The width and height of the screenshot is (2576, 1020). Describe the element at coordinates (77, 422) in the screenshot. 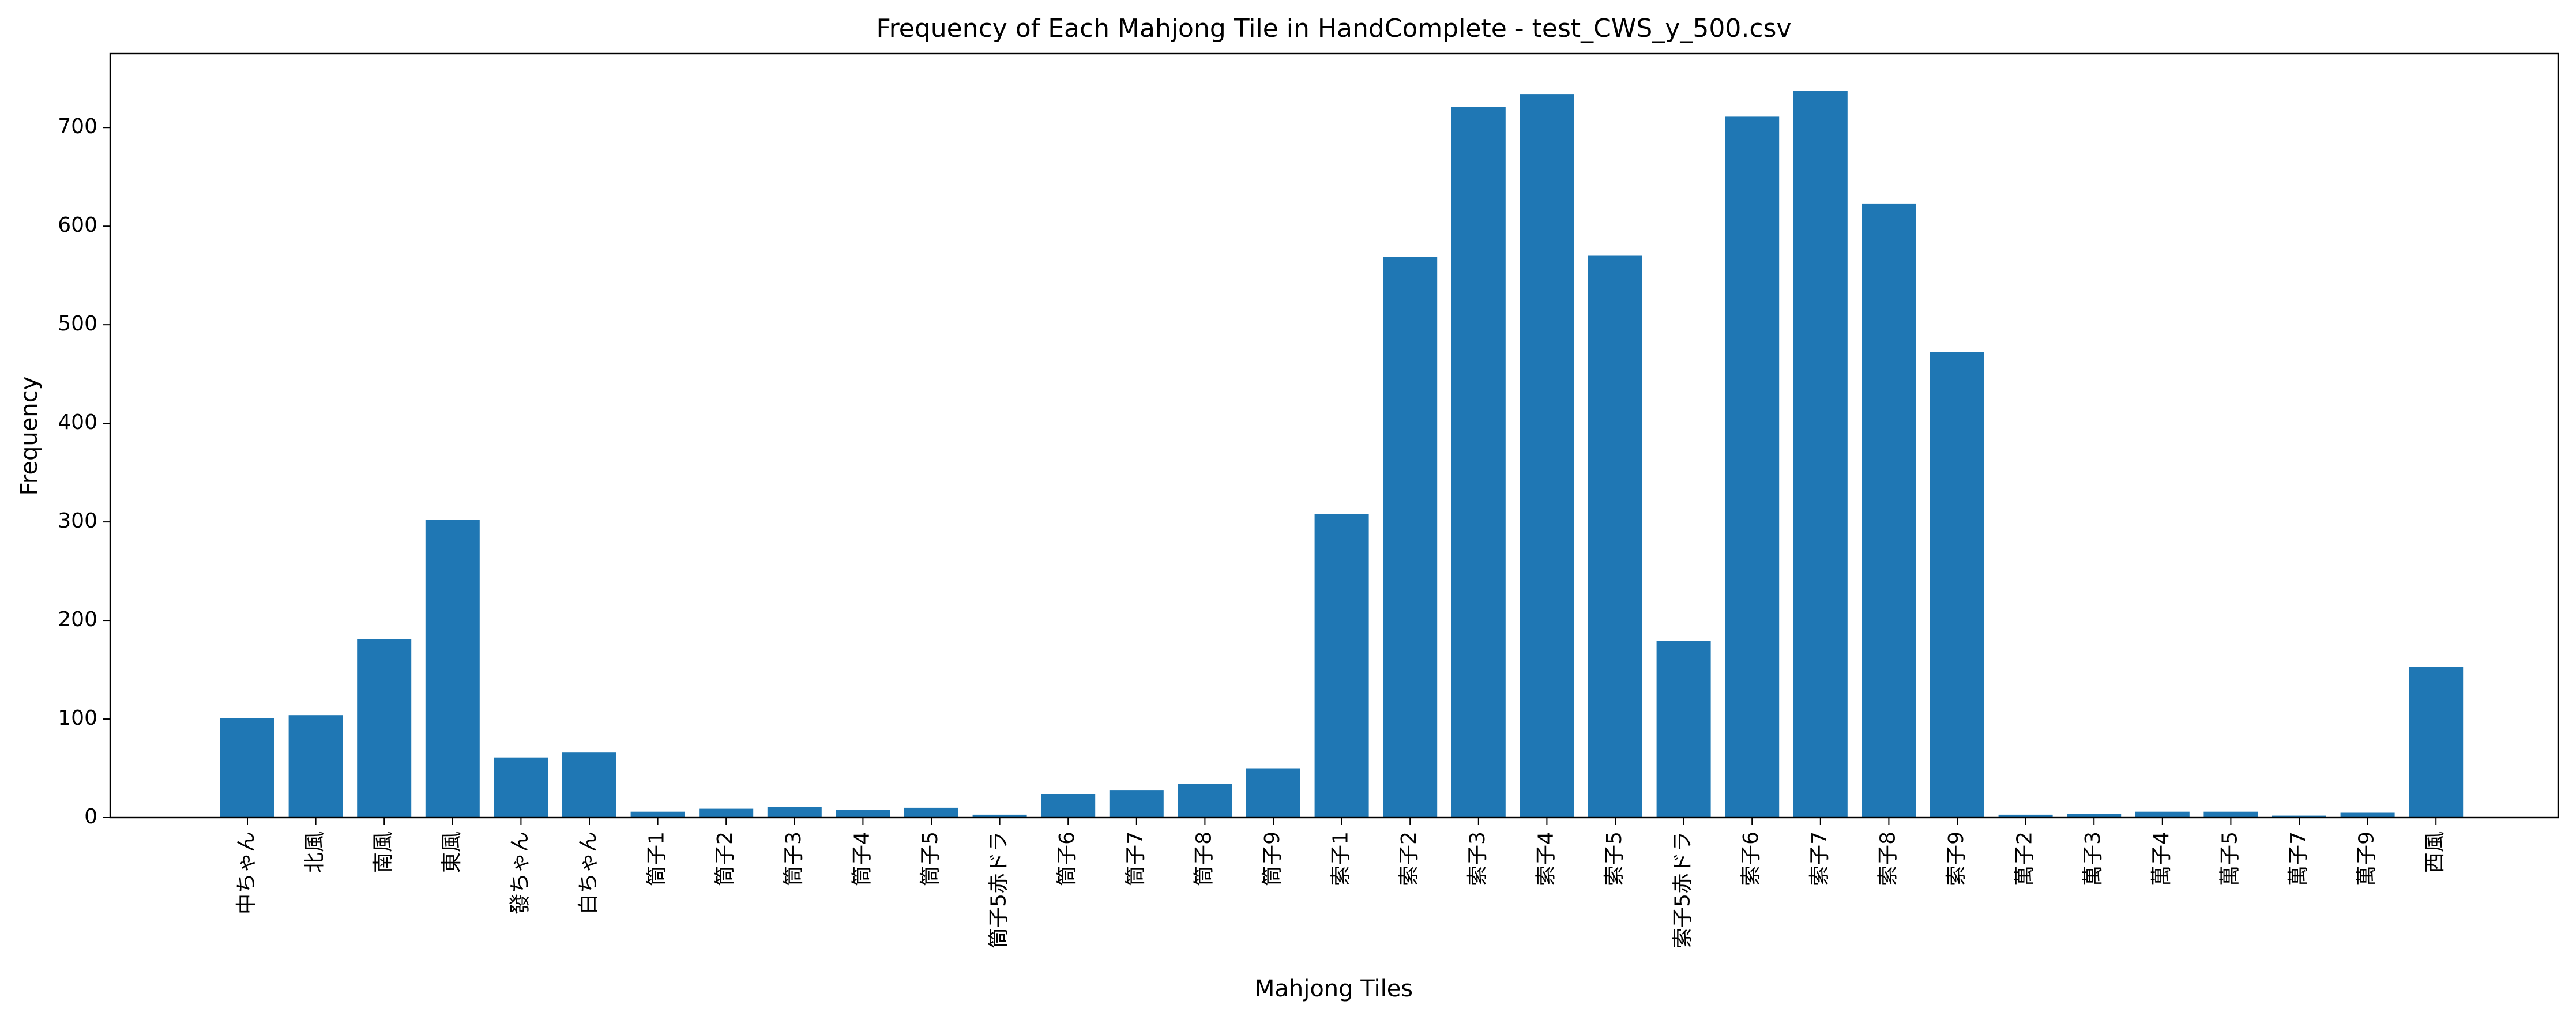

I see `y-tick-label: 400` at that location.